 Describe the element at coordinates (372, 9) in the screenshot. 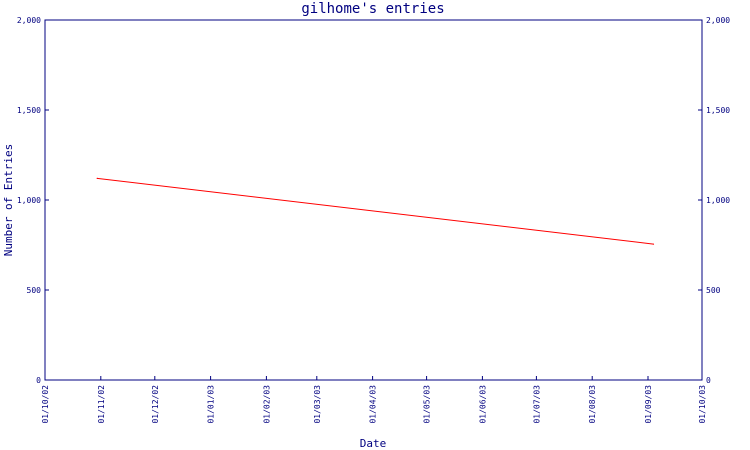

I see `chart-title: gilhome's entries` at that location.